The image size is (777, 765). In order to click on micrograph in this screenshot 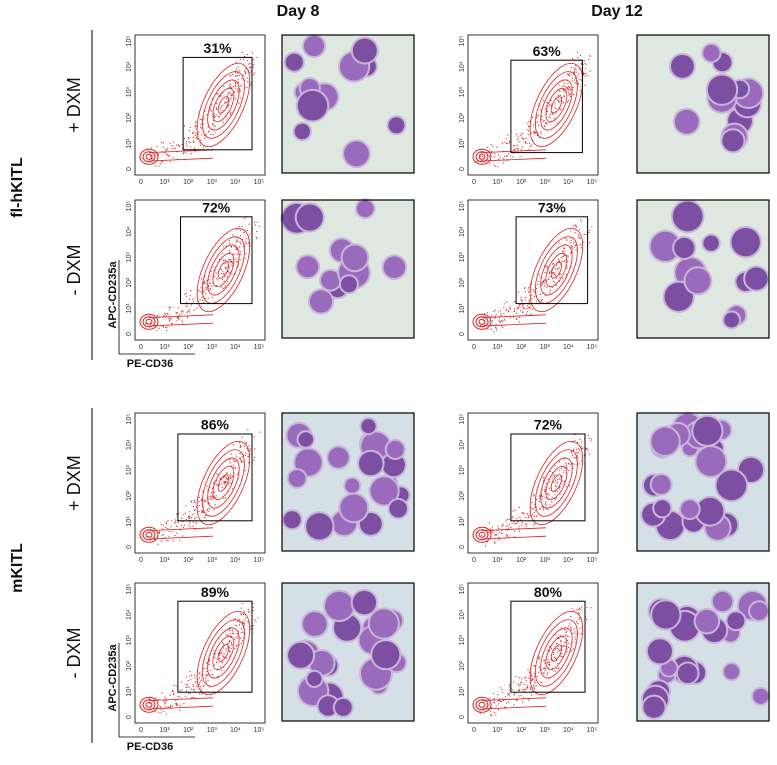, I will do `click(703, 481)`.